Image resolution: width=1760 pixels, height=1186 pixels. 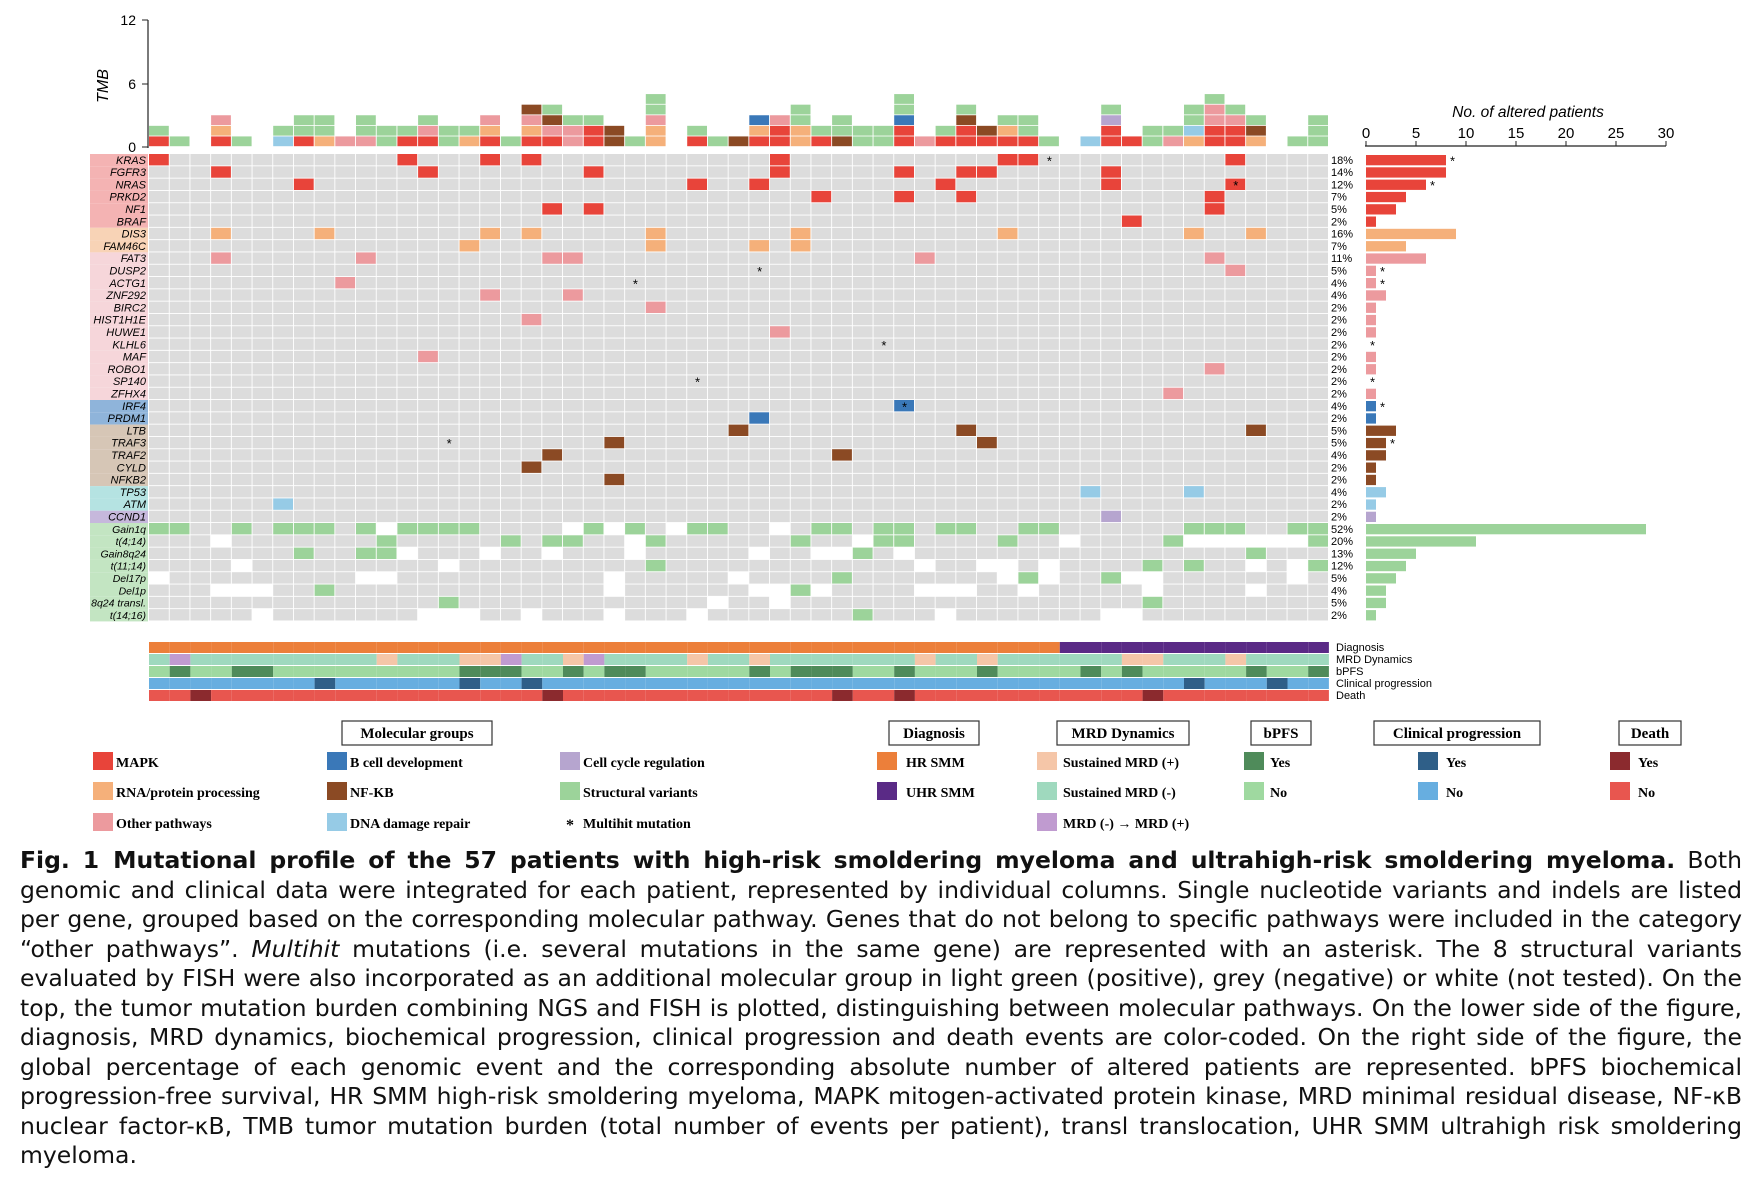 I want to click on multihit-asterisk: *, so click(x=1235, y=185).